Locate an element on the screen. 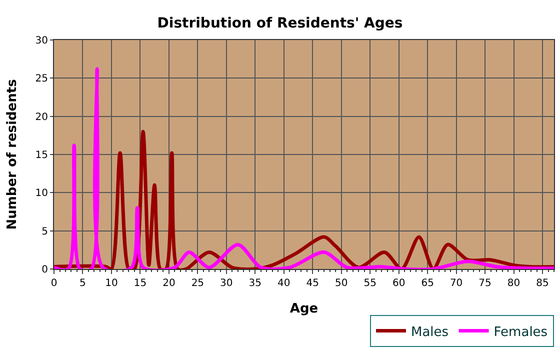  x-tick-label: 15 is located at coordinates (140, 283).